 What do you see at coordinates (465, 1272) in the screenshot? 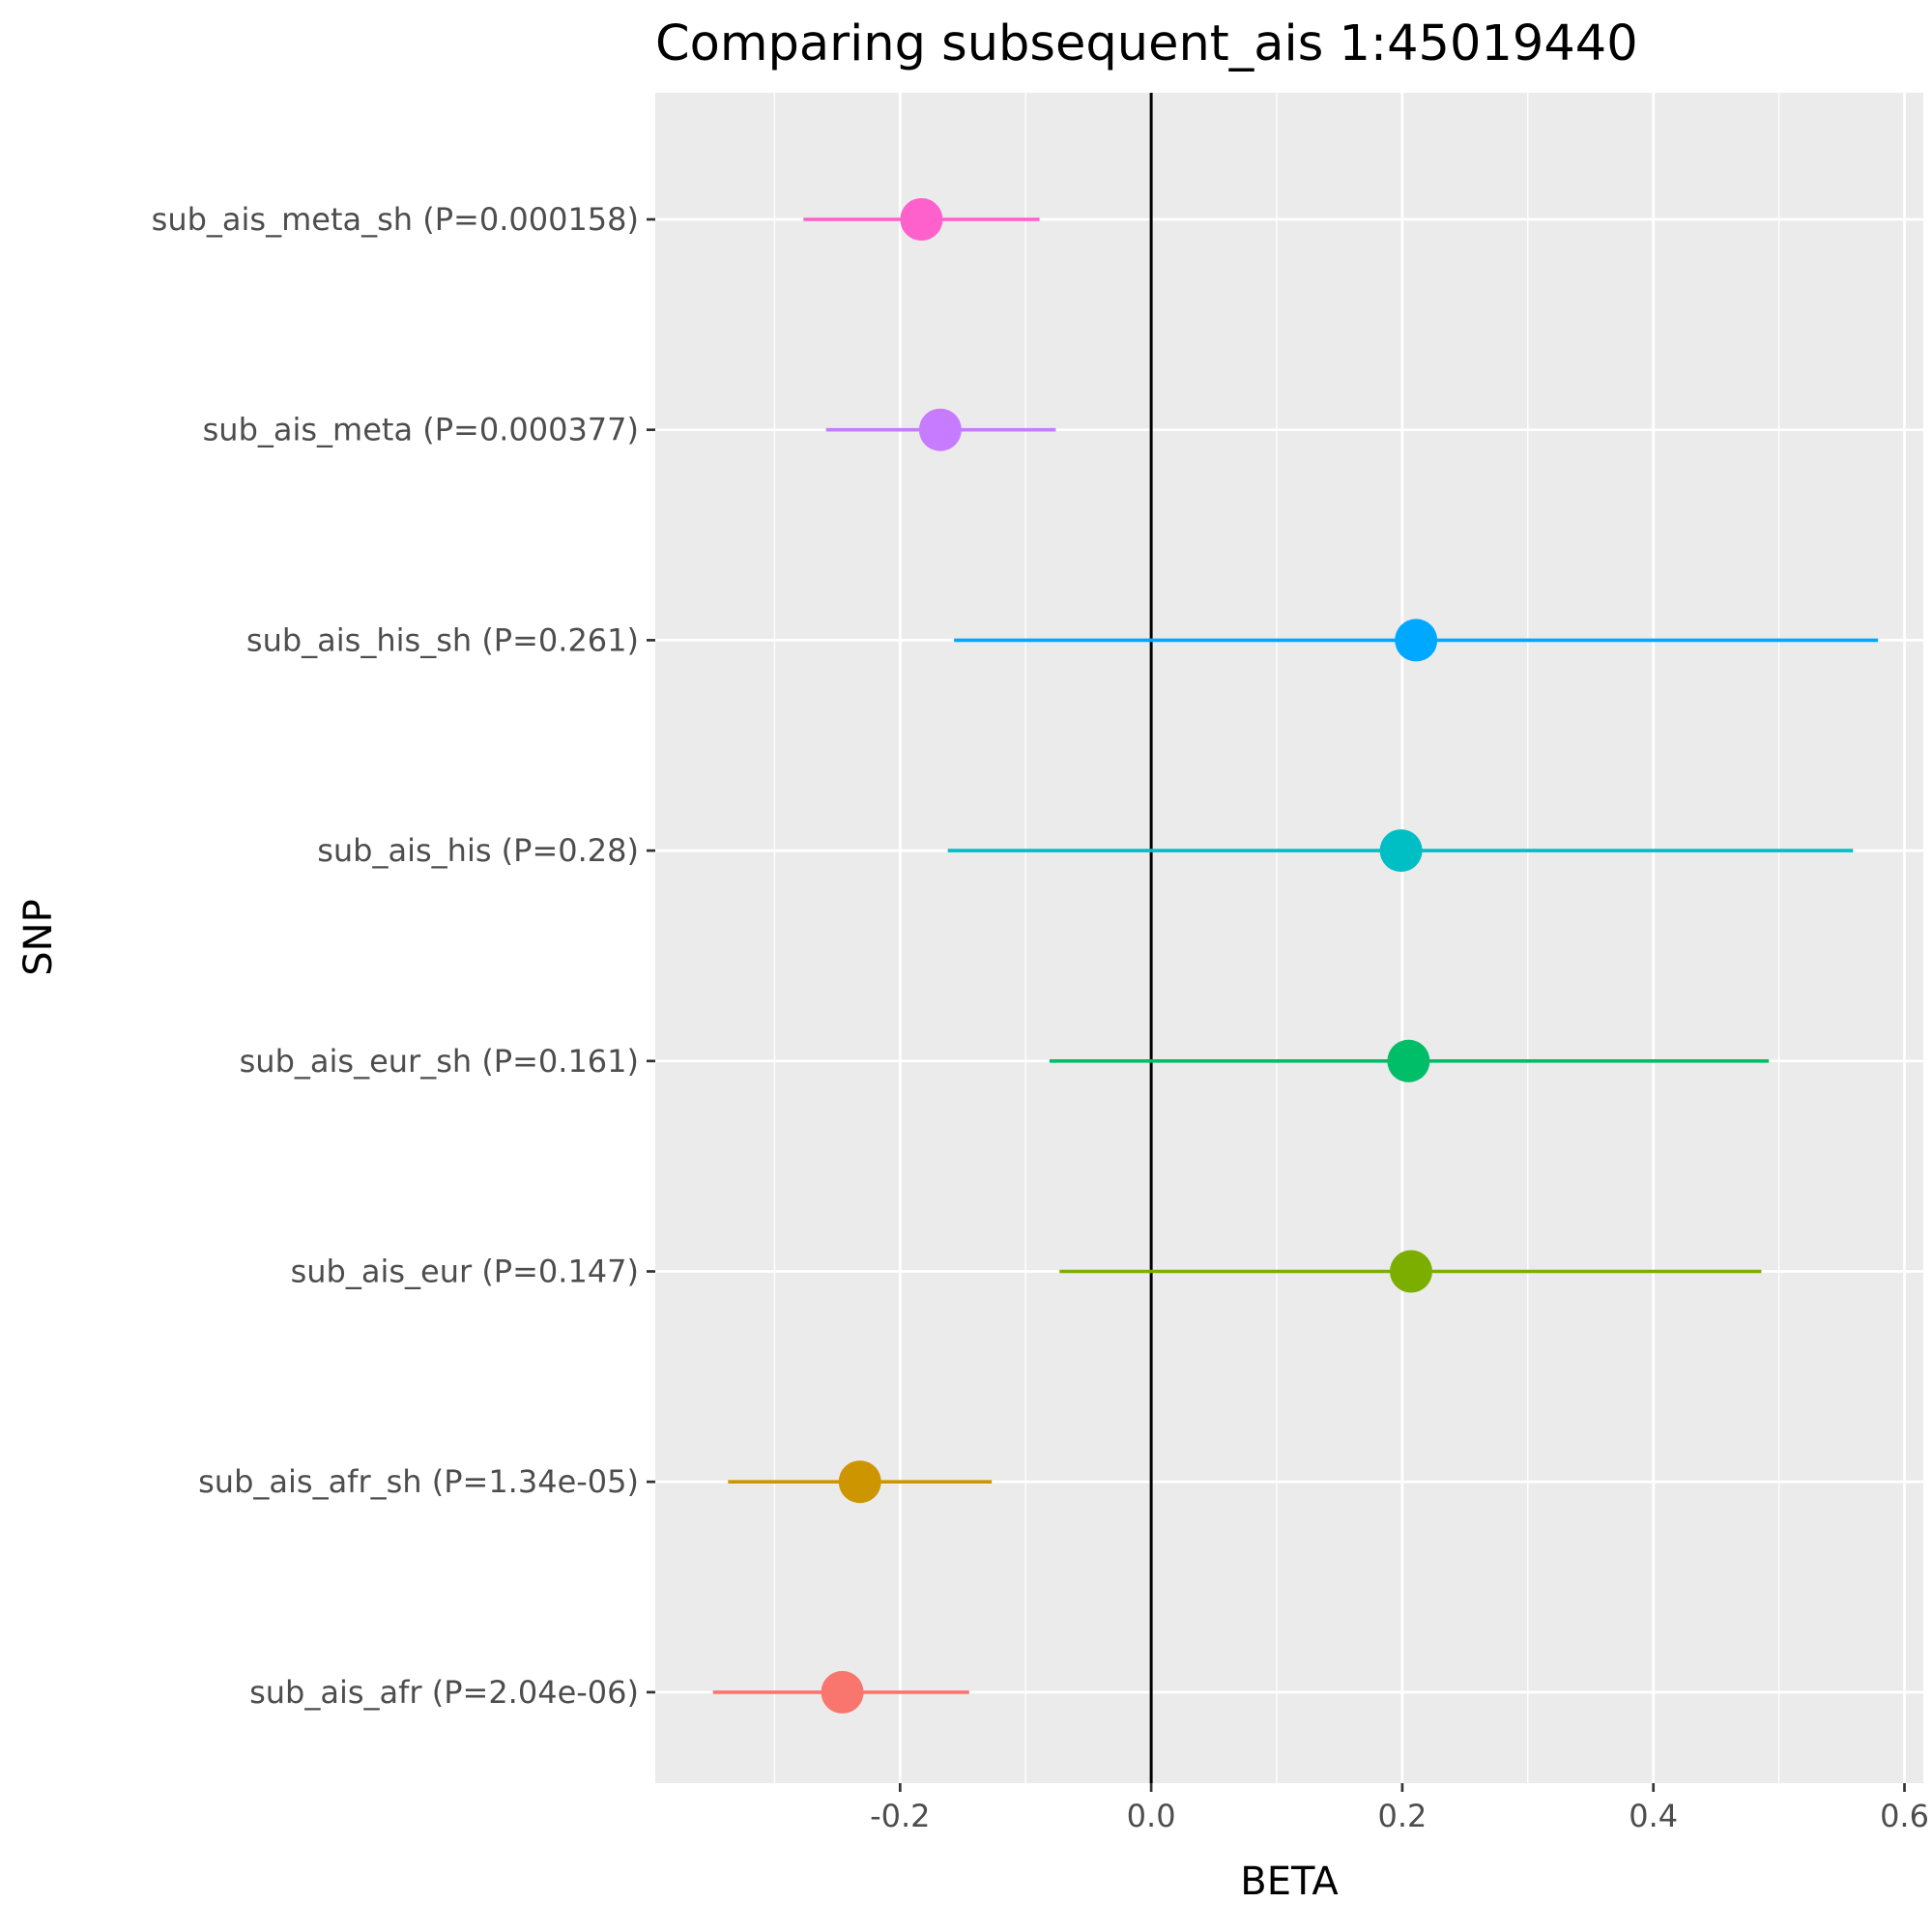
I see `y-tick-label: sub_ais_eur (P=0.147)` at bounding box center [465, 1272].